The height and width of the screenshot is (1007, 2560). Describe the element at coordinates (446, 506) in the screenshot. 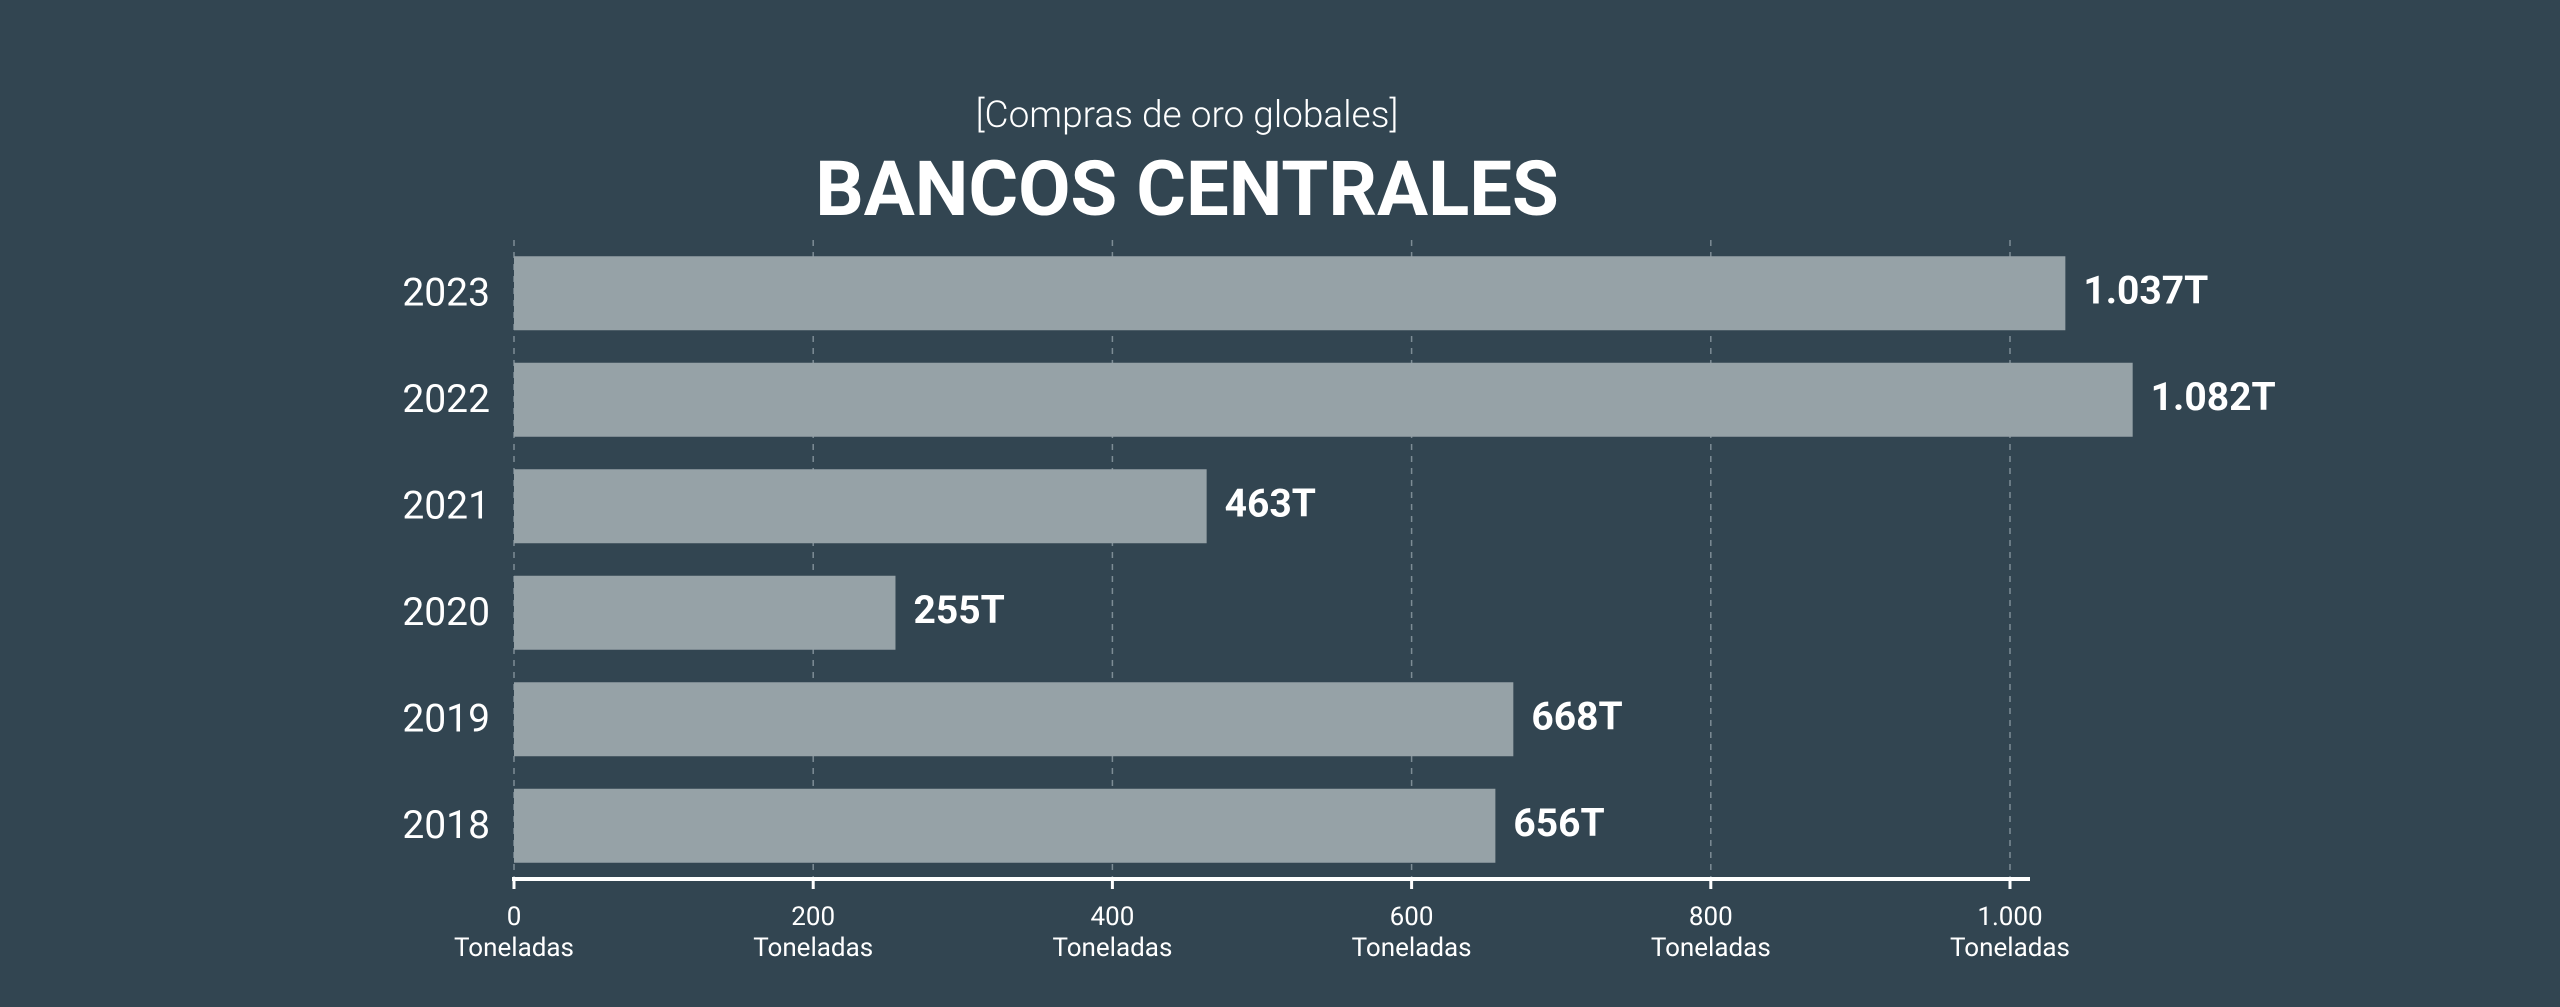

I see `y-tick-label: 2021` at that location.